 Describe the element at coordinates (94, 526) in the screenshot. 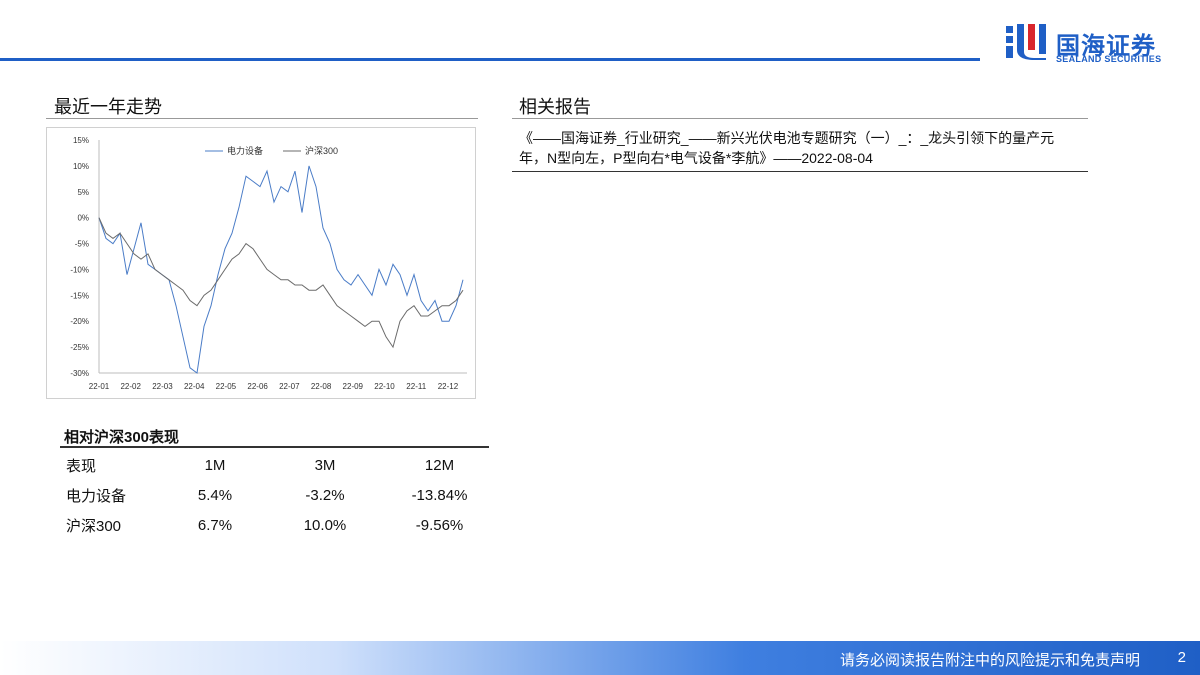

I see `table-cell: 沪深300` at that location.